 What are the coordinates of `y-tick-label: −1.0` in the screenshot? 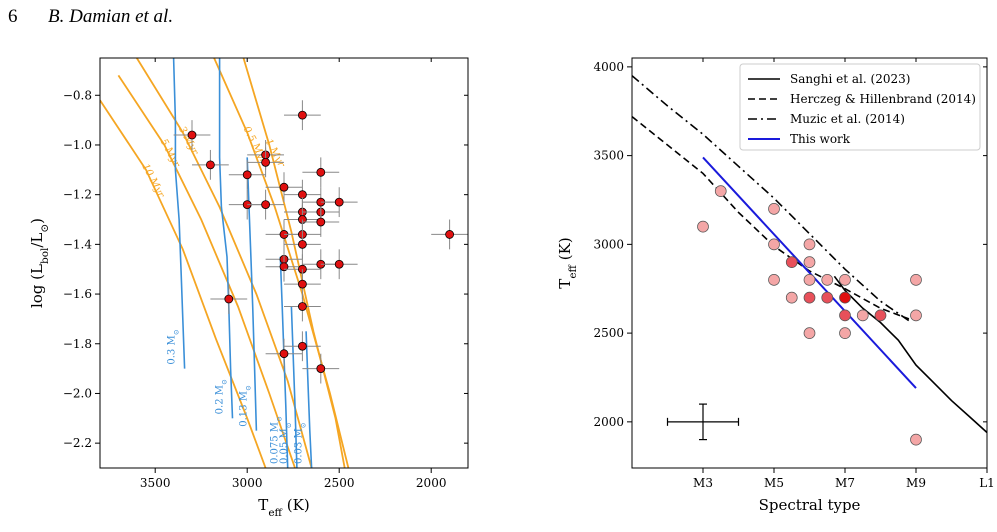 It's located at (77, 145).